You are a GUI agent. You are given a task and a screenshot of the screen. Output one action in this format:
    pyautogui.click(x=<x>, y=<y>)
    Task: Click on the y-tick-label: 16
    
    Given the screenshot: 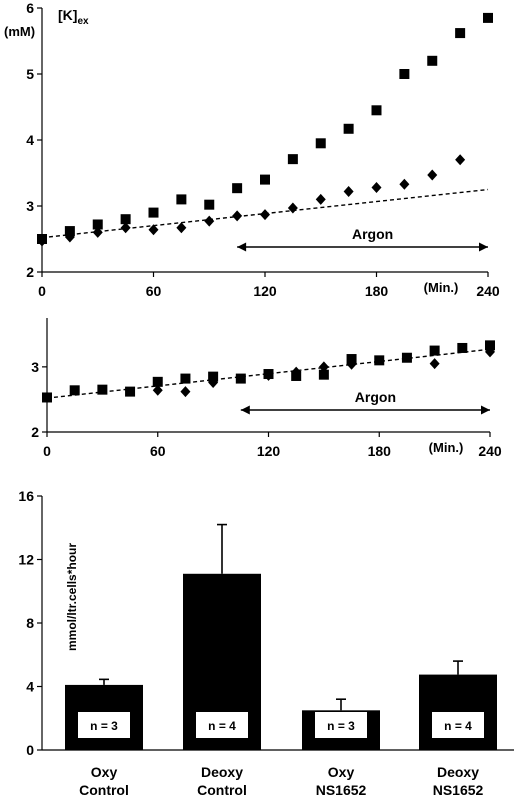 What is the action you would take?
    pyautogui.click(x=26, y=496)
    